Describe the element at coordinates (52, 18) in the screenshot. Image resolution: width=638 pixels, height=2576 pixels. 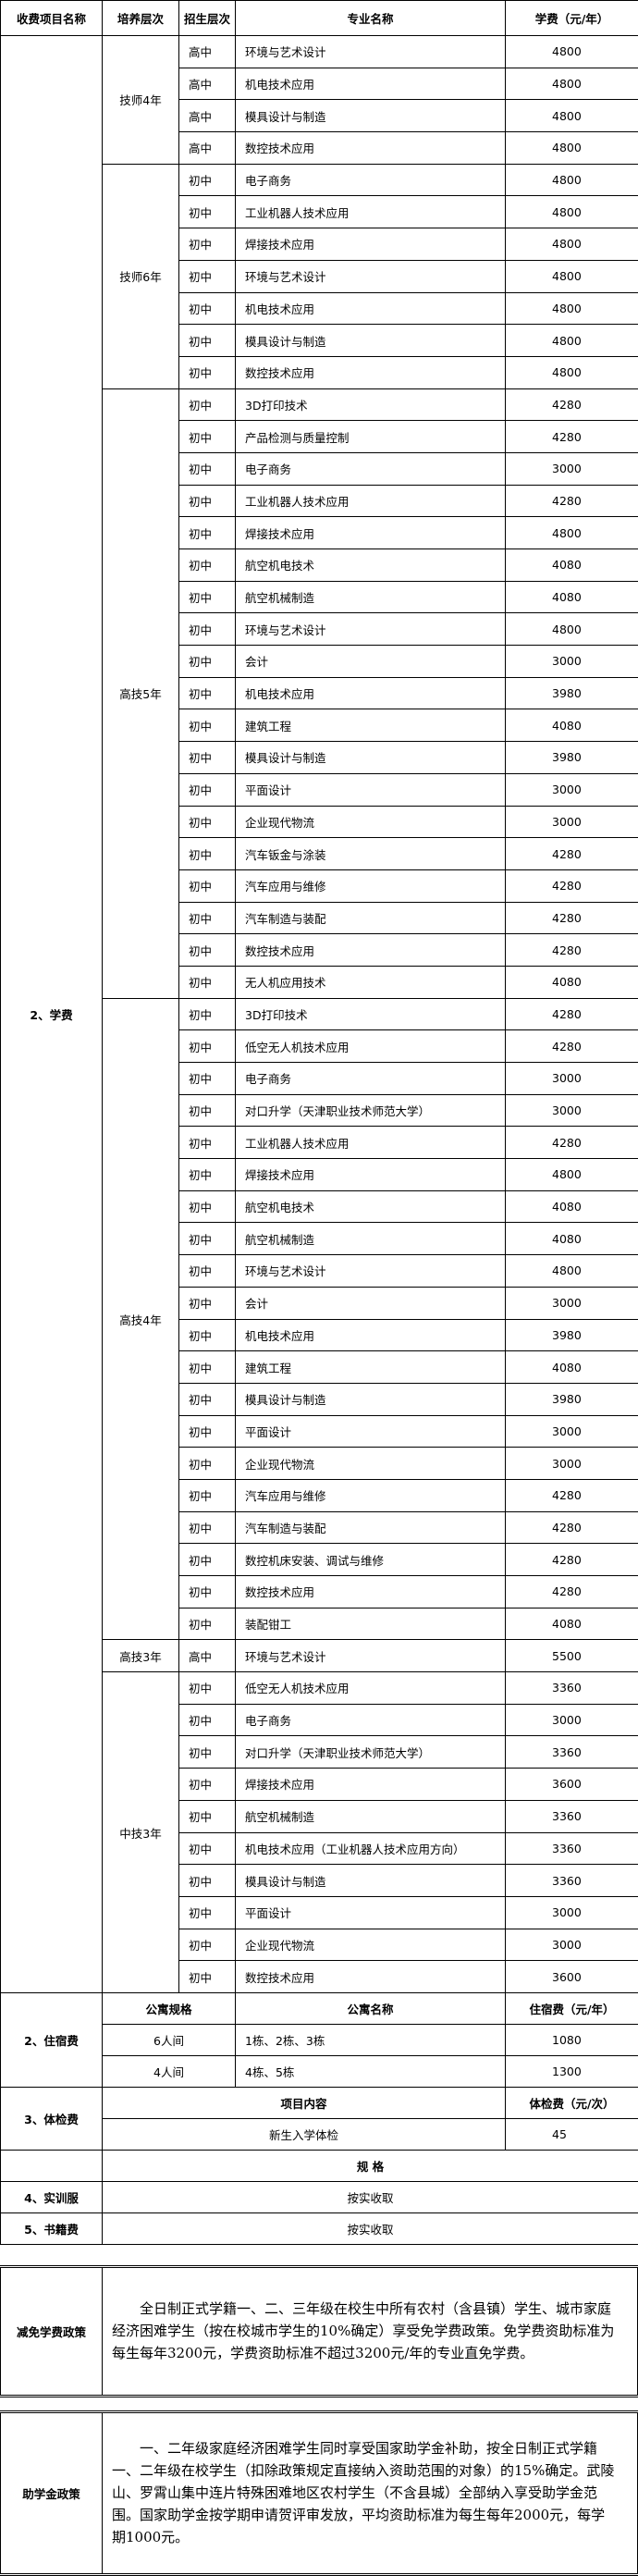
I see `header-cell: 收费项目名称` at that location.